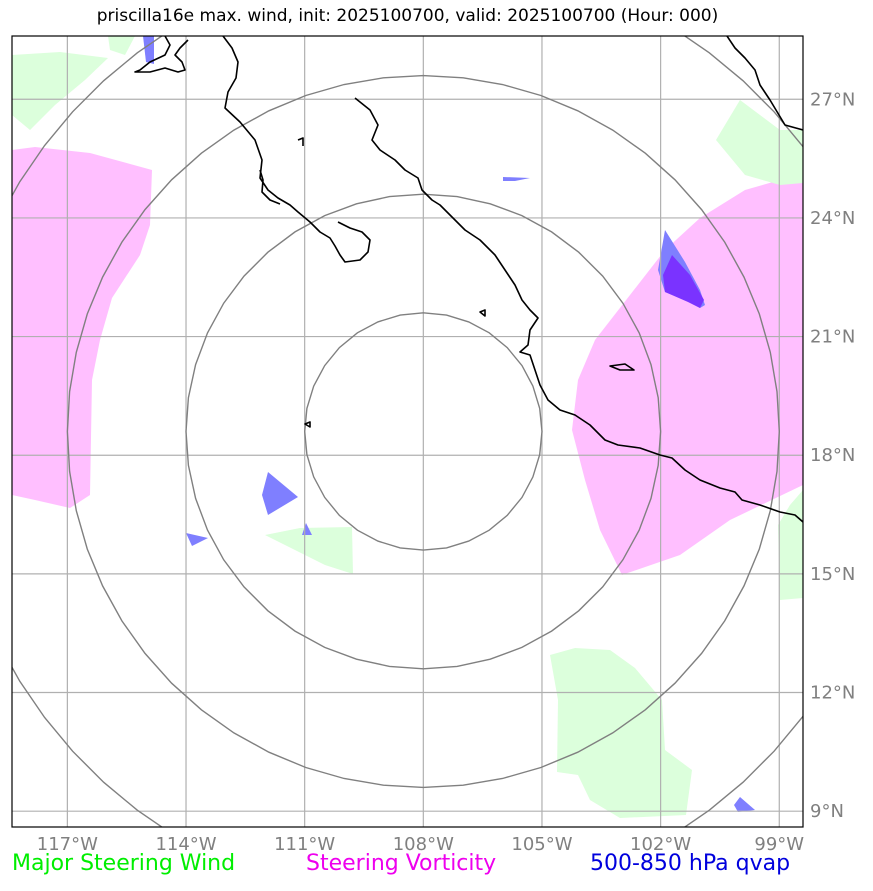 Image resolution: width=873 pixels, height=891 pixels. I want to click on wind-region-east, so click(790, 545).